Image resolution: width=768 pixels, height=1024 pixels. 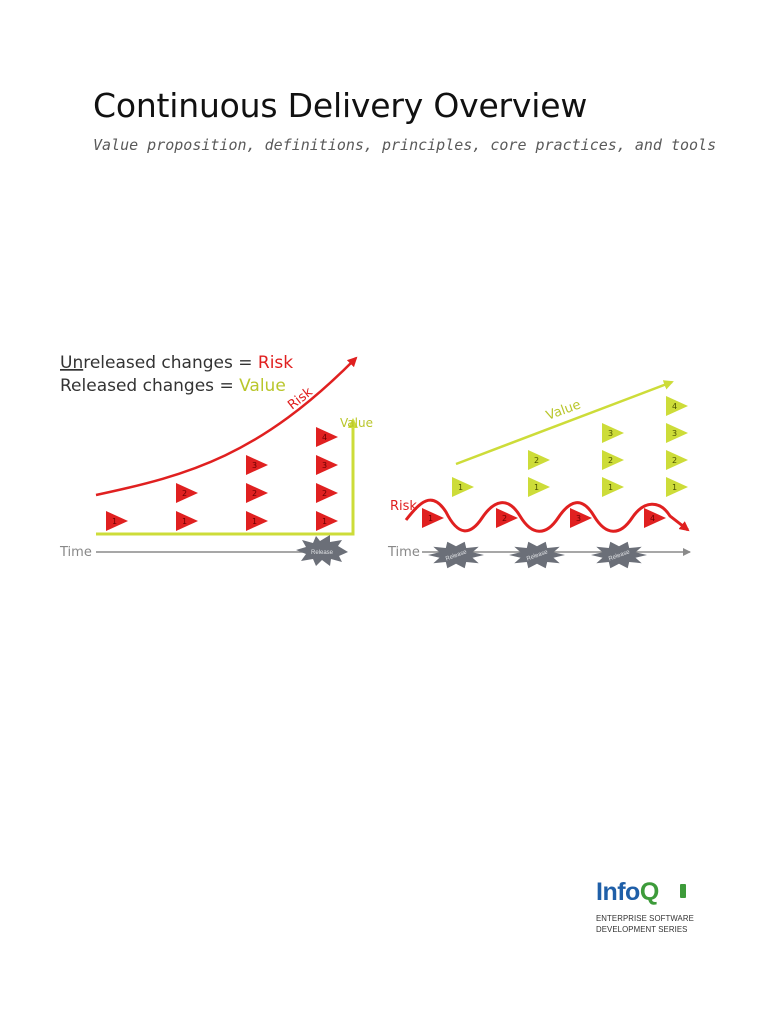 I want to click on right-risk-marker-3-shape, so click(x=581, y=518).